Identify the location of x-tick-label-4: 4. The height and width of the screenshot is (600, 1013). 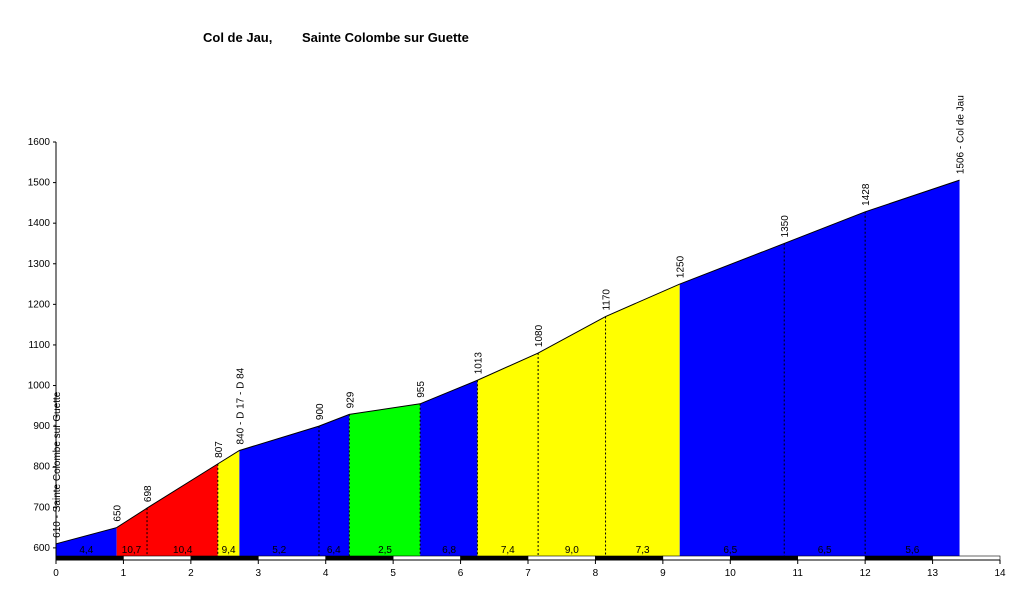
(326, 573).